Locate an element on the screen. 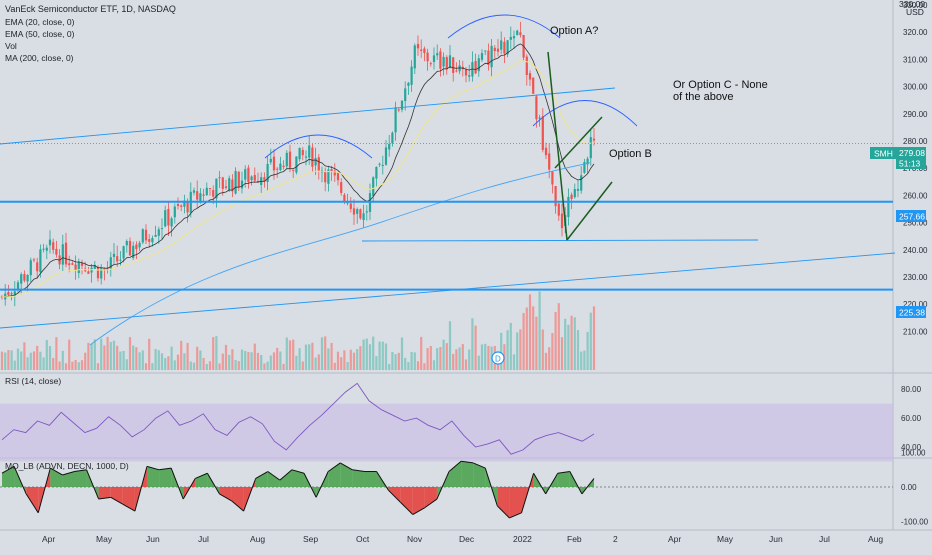 Image resolution: width=932 pixels, height=555 pixels. indicator-ema50: EMA (50, close, 0) is located at coordinates (40, 34).